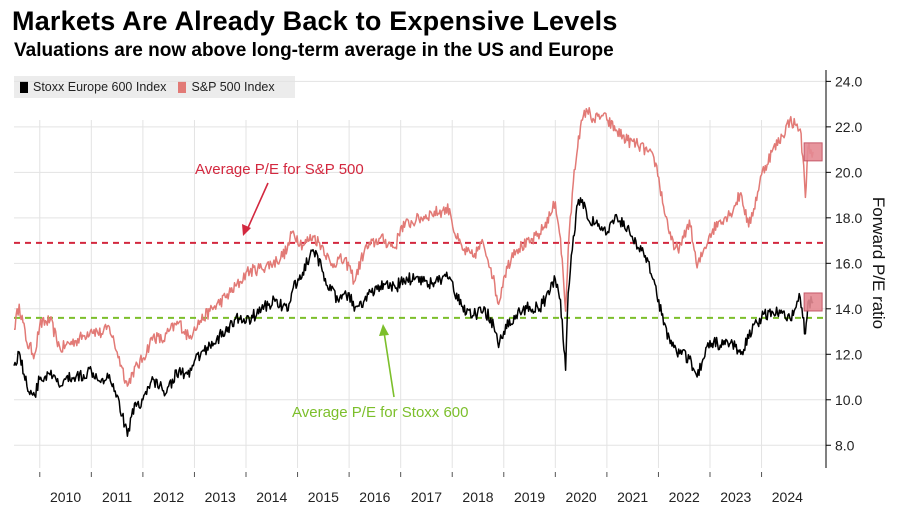 The width and height of the screenshot is (900, 510). Describe the element at coordinates (65, 497) in the screenshot. I see `x-tick-label: 2010` at that location.